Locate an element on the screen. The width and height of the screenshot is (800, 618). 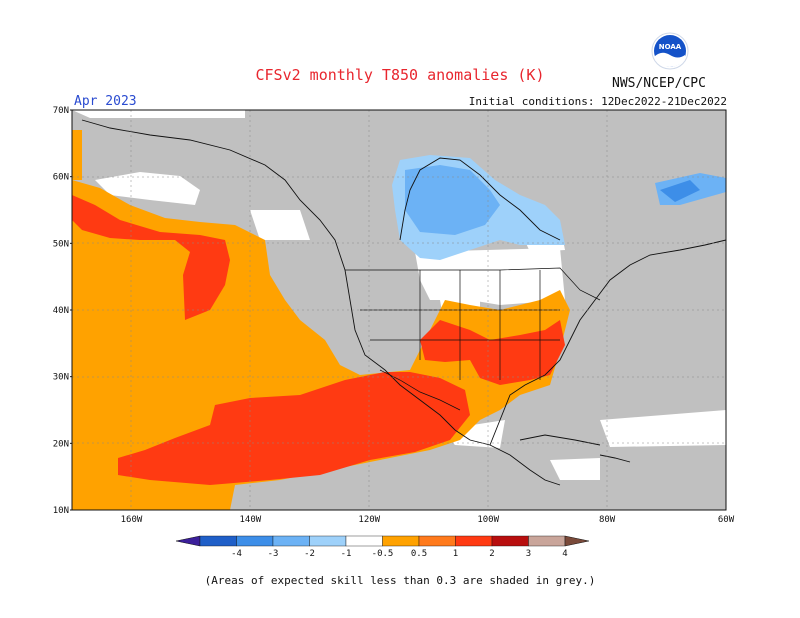
colorbar-extend-high is located at coordinates (577, 541).